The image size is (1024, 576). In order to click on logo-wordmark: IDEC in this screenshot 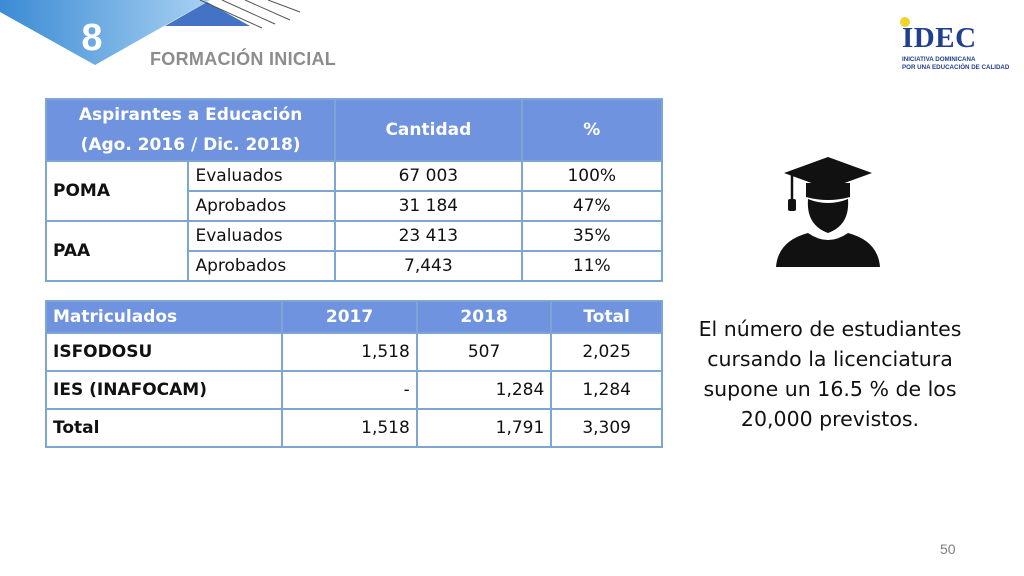, I will do `click(939, 38)`.